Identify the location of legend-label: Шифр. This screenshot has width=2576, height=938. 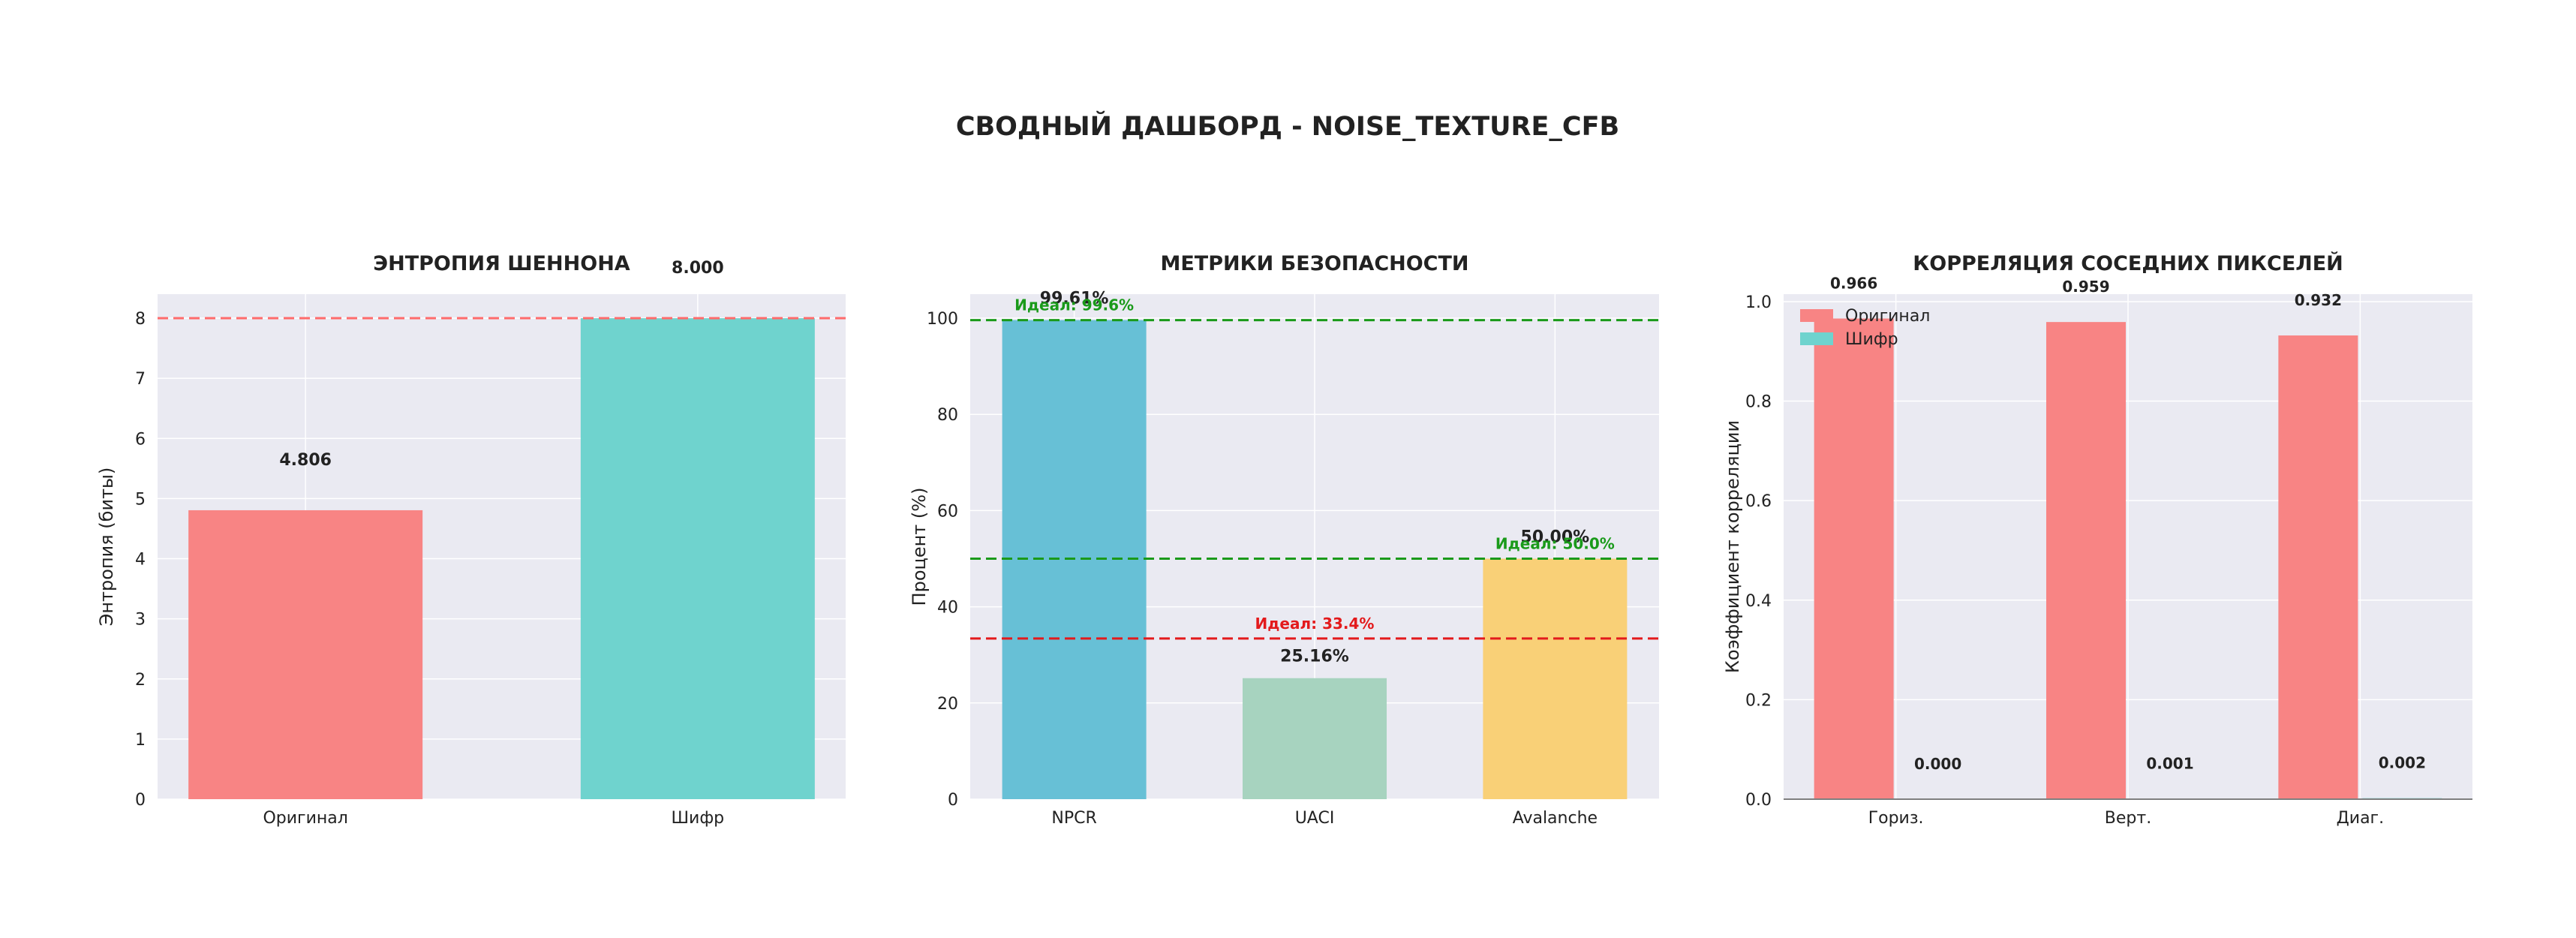
(1871, 339).